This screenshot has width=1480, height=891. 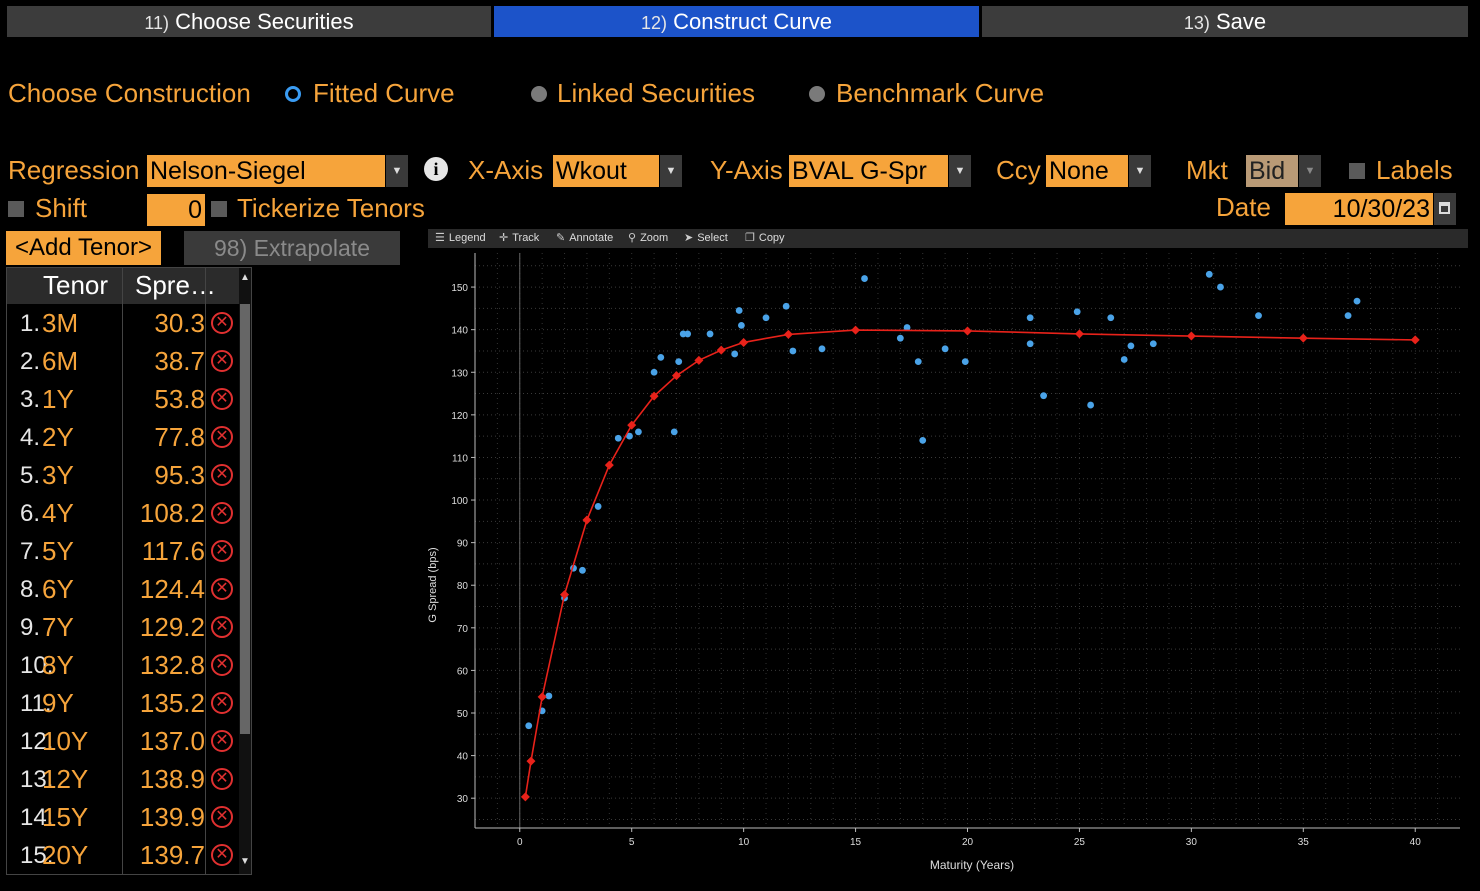 I want to click on spread-cell: 77.8, so click(x=179, y=437).